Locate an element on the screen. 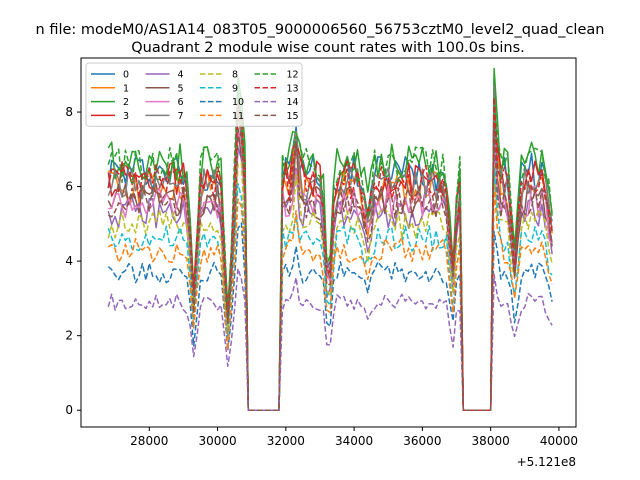 This screenshot has width=640, height=480. y-tick-label: 4 is located at coordinates (69, 261).